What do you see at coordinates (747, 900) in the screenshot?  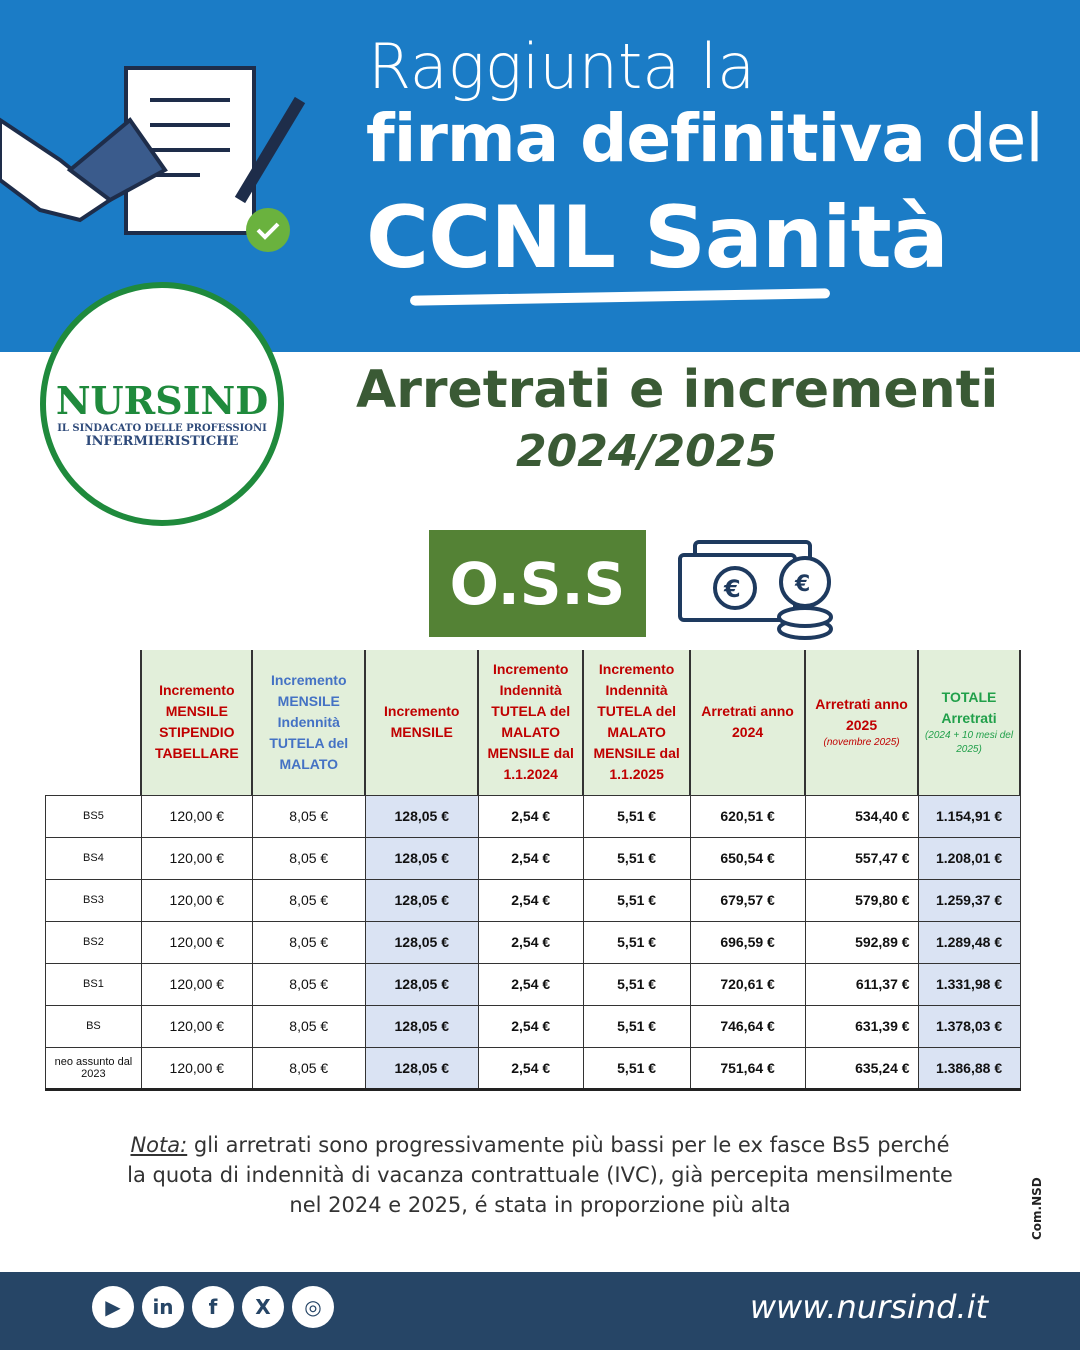 I see `table-cell: 679,57 €` at bounding box center [747, 900].